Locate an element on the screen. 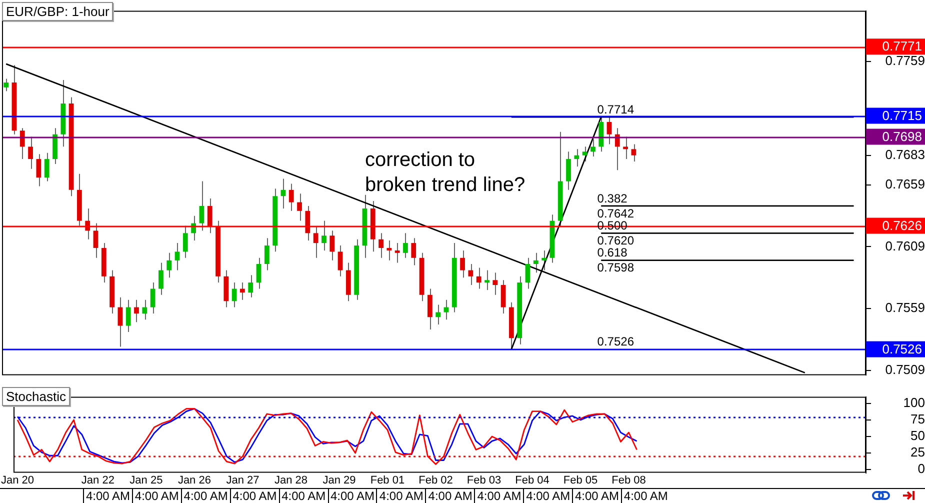 The image size is (925, 503). ref-line-label: 0.7715 is located at coordinates (902, 115).